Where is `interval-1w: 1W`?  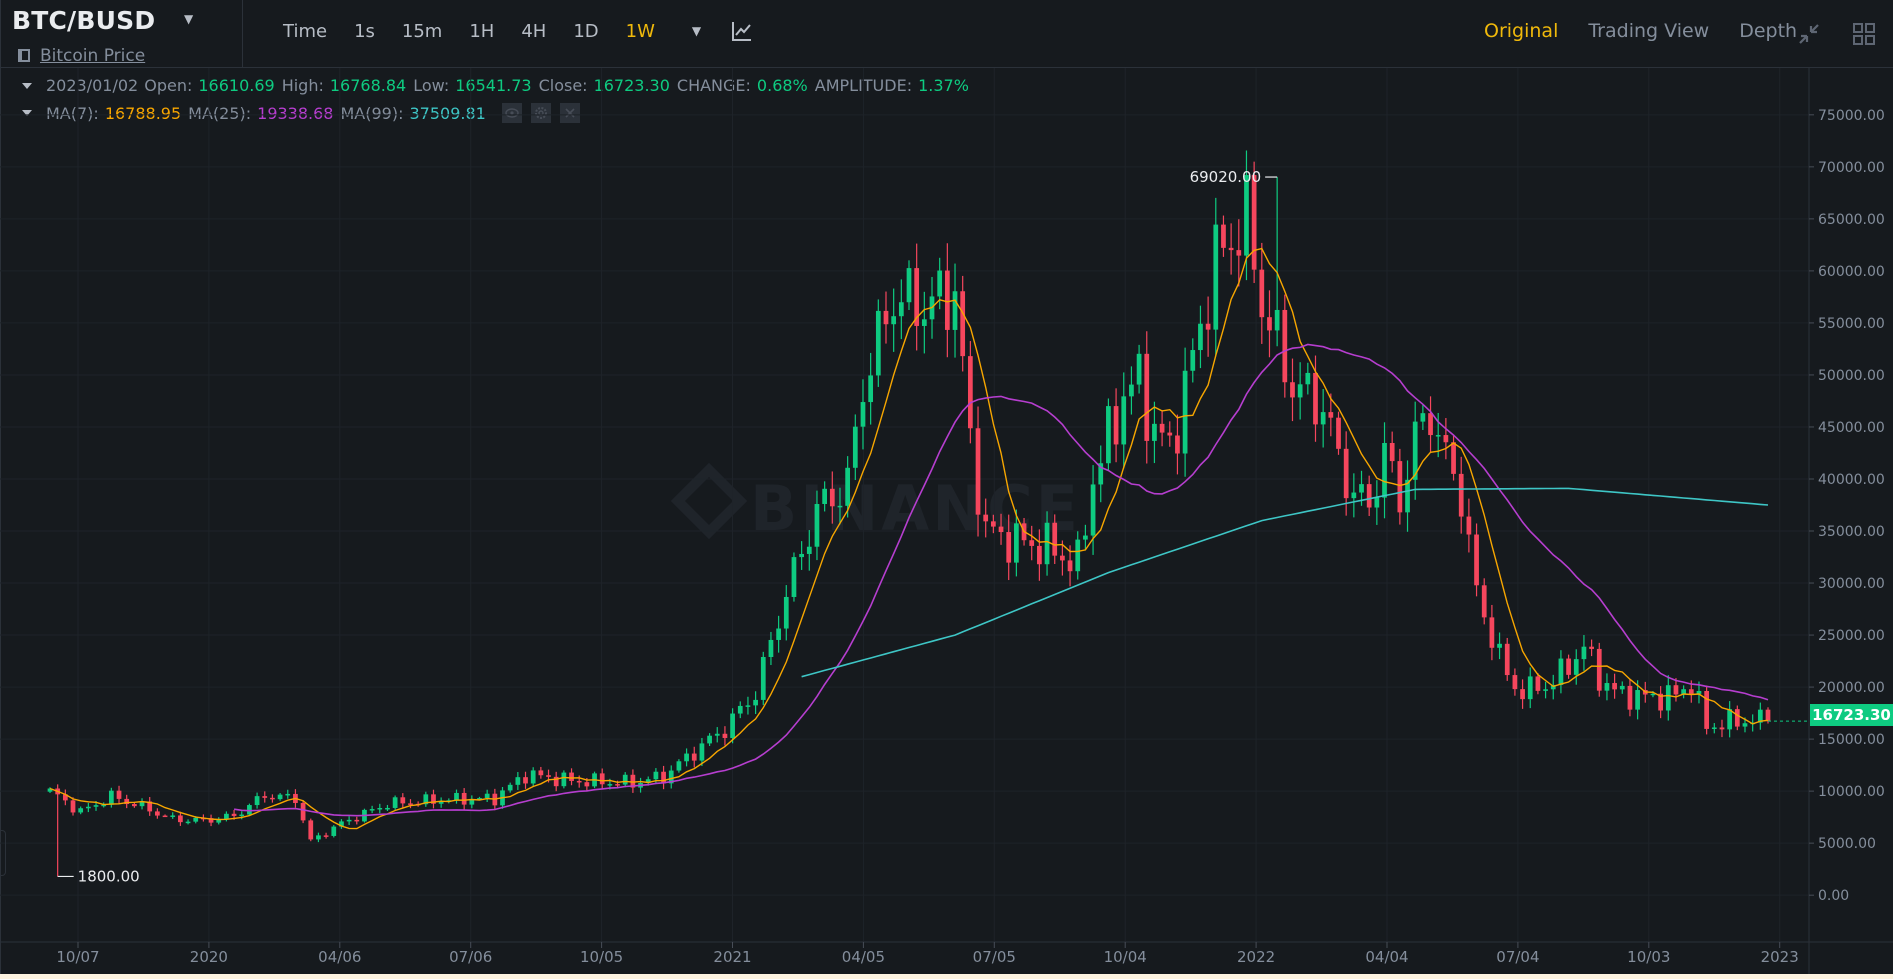 interval-1w: 1W is located at coordinates (640, 31).